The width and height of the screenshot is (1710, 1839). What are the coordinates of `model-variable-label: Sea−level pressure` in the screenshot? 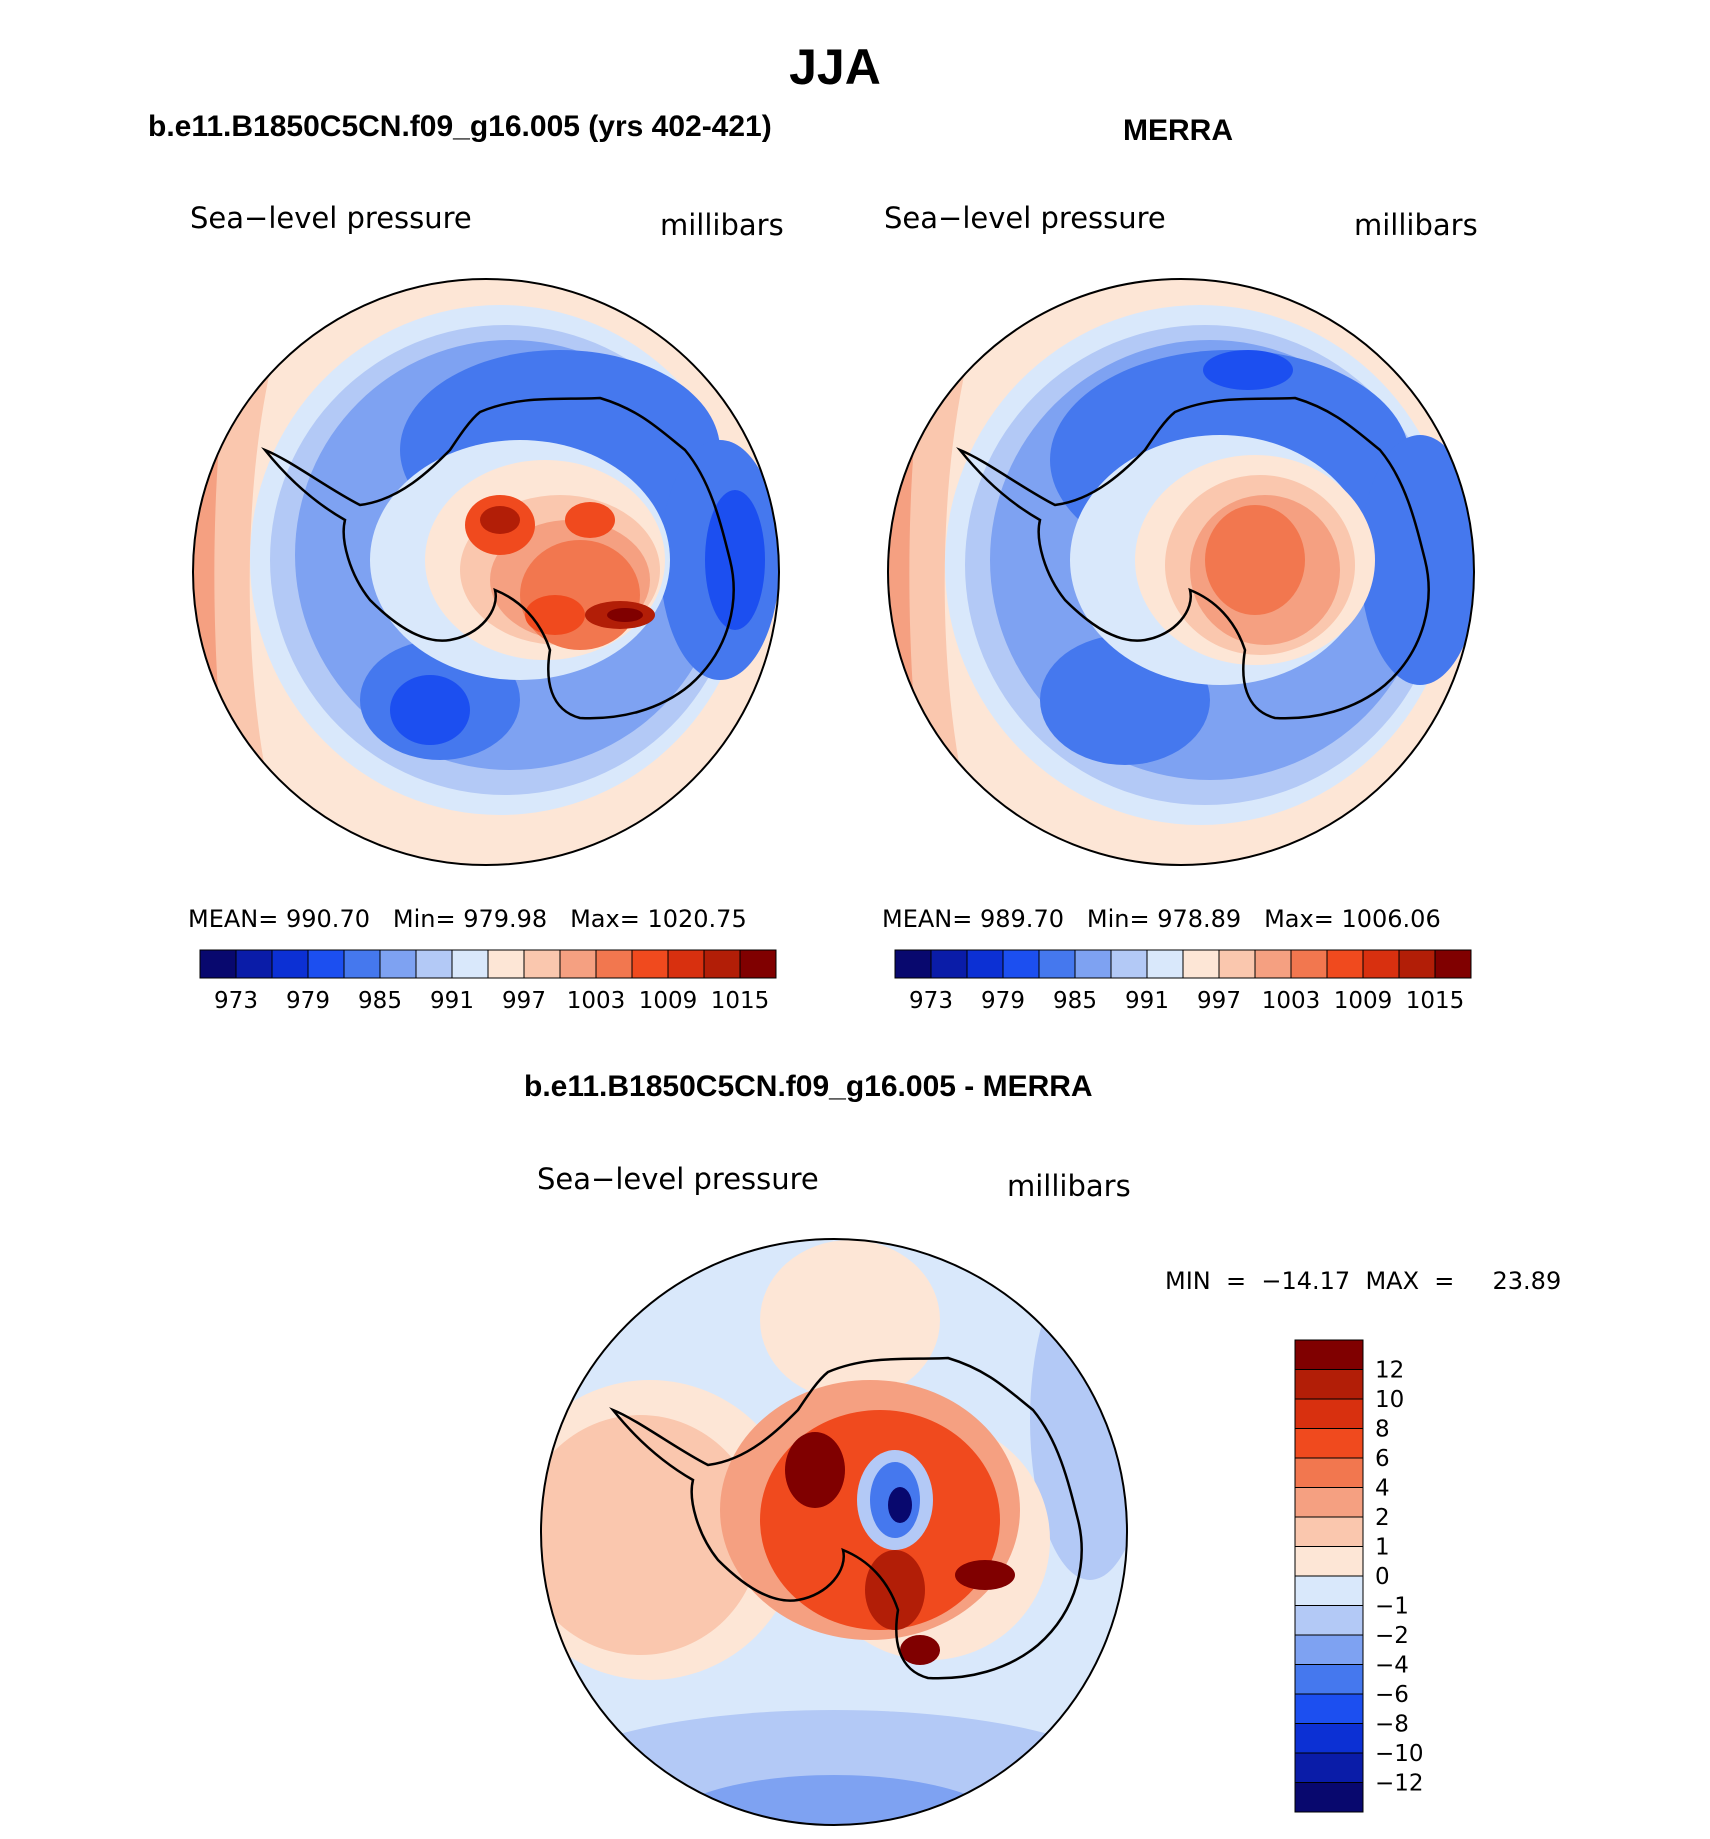 It's located at (331, 218).